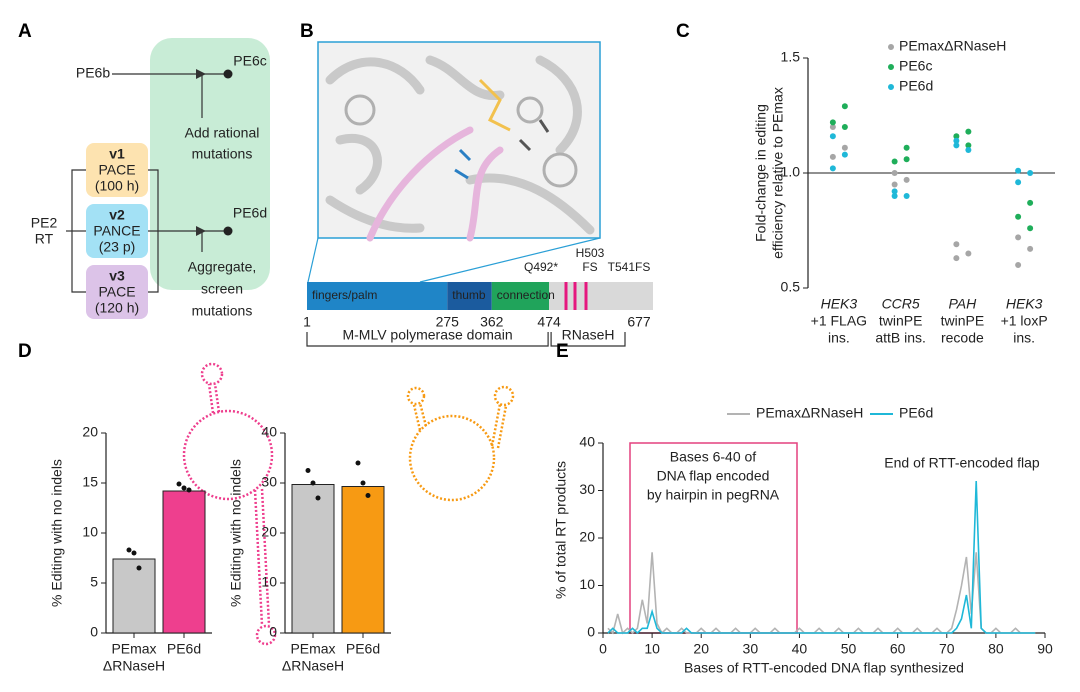  Describe the element at coordinates (117, 154) in the screenshot. I see `variant-name: v1` at that location.